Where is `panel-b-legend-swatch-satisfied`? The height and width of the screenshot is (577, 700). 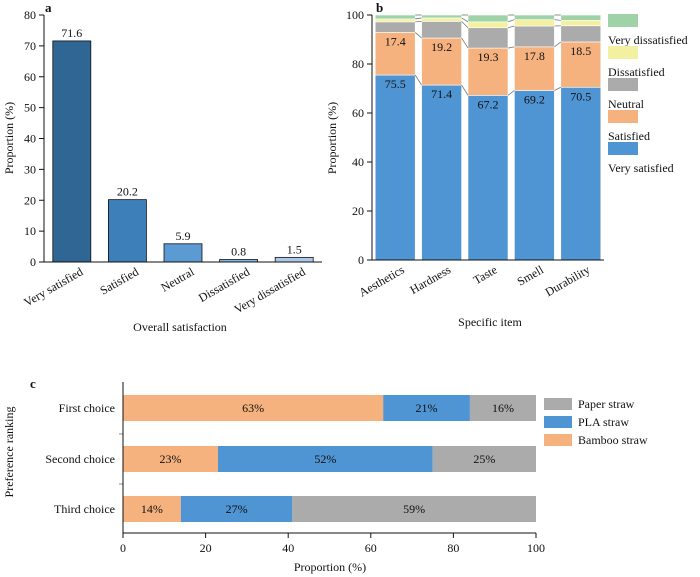 panel-b-legend-swatch-satisfied is located at coordinates (623, 116).